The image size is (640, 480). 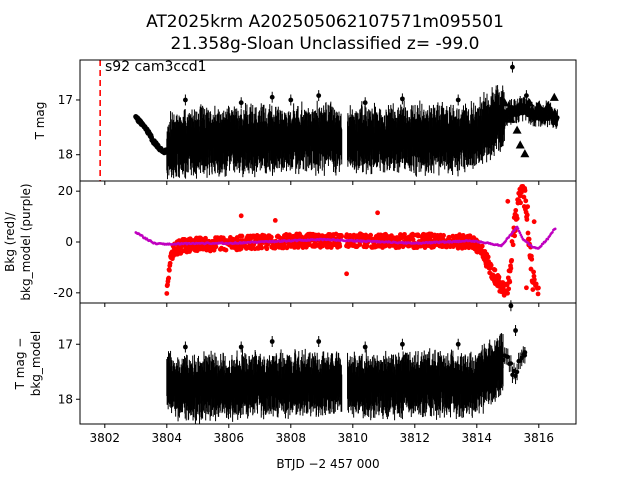 What do you see at coordinates (69, 242) in the screenshot?
I see `y-tick-label: 0` at bounding box center [69, 242].